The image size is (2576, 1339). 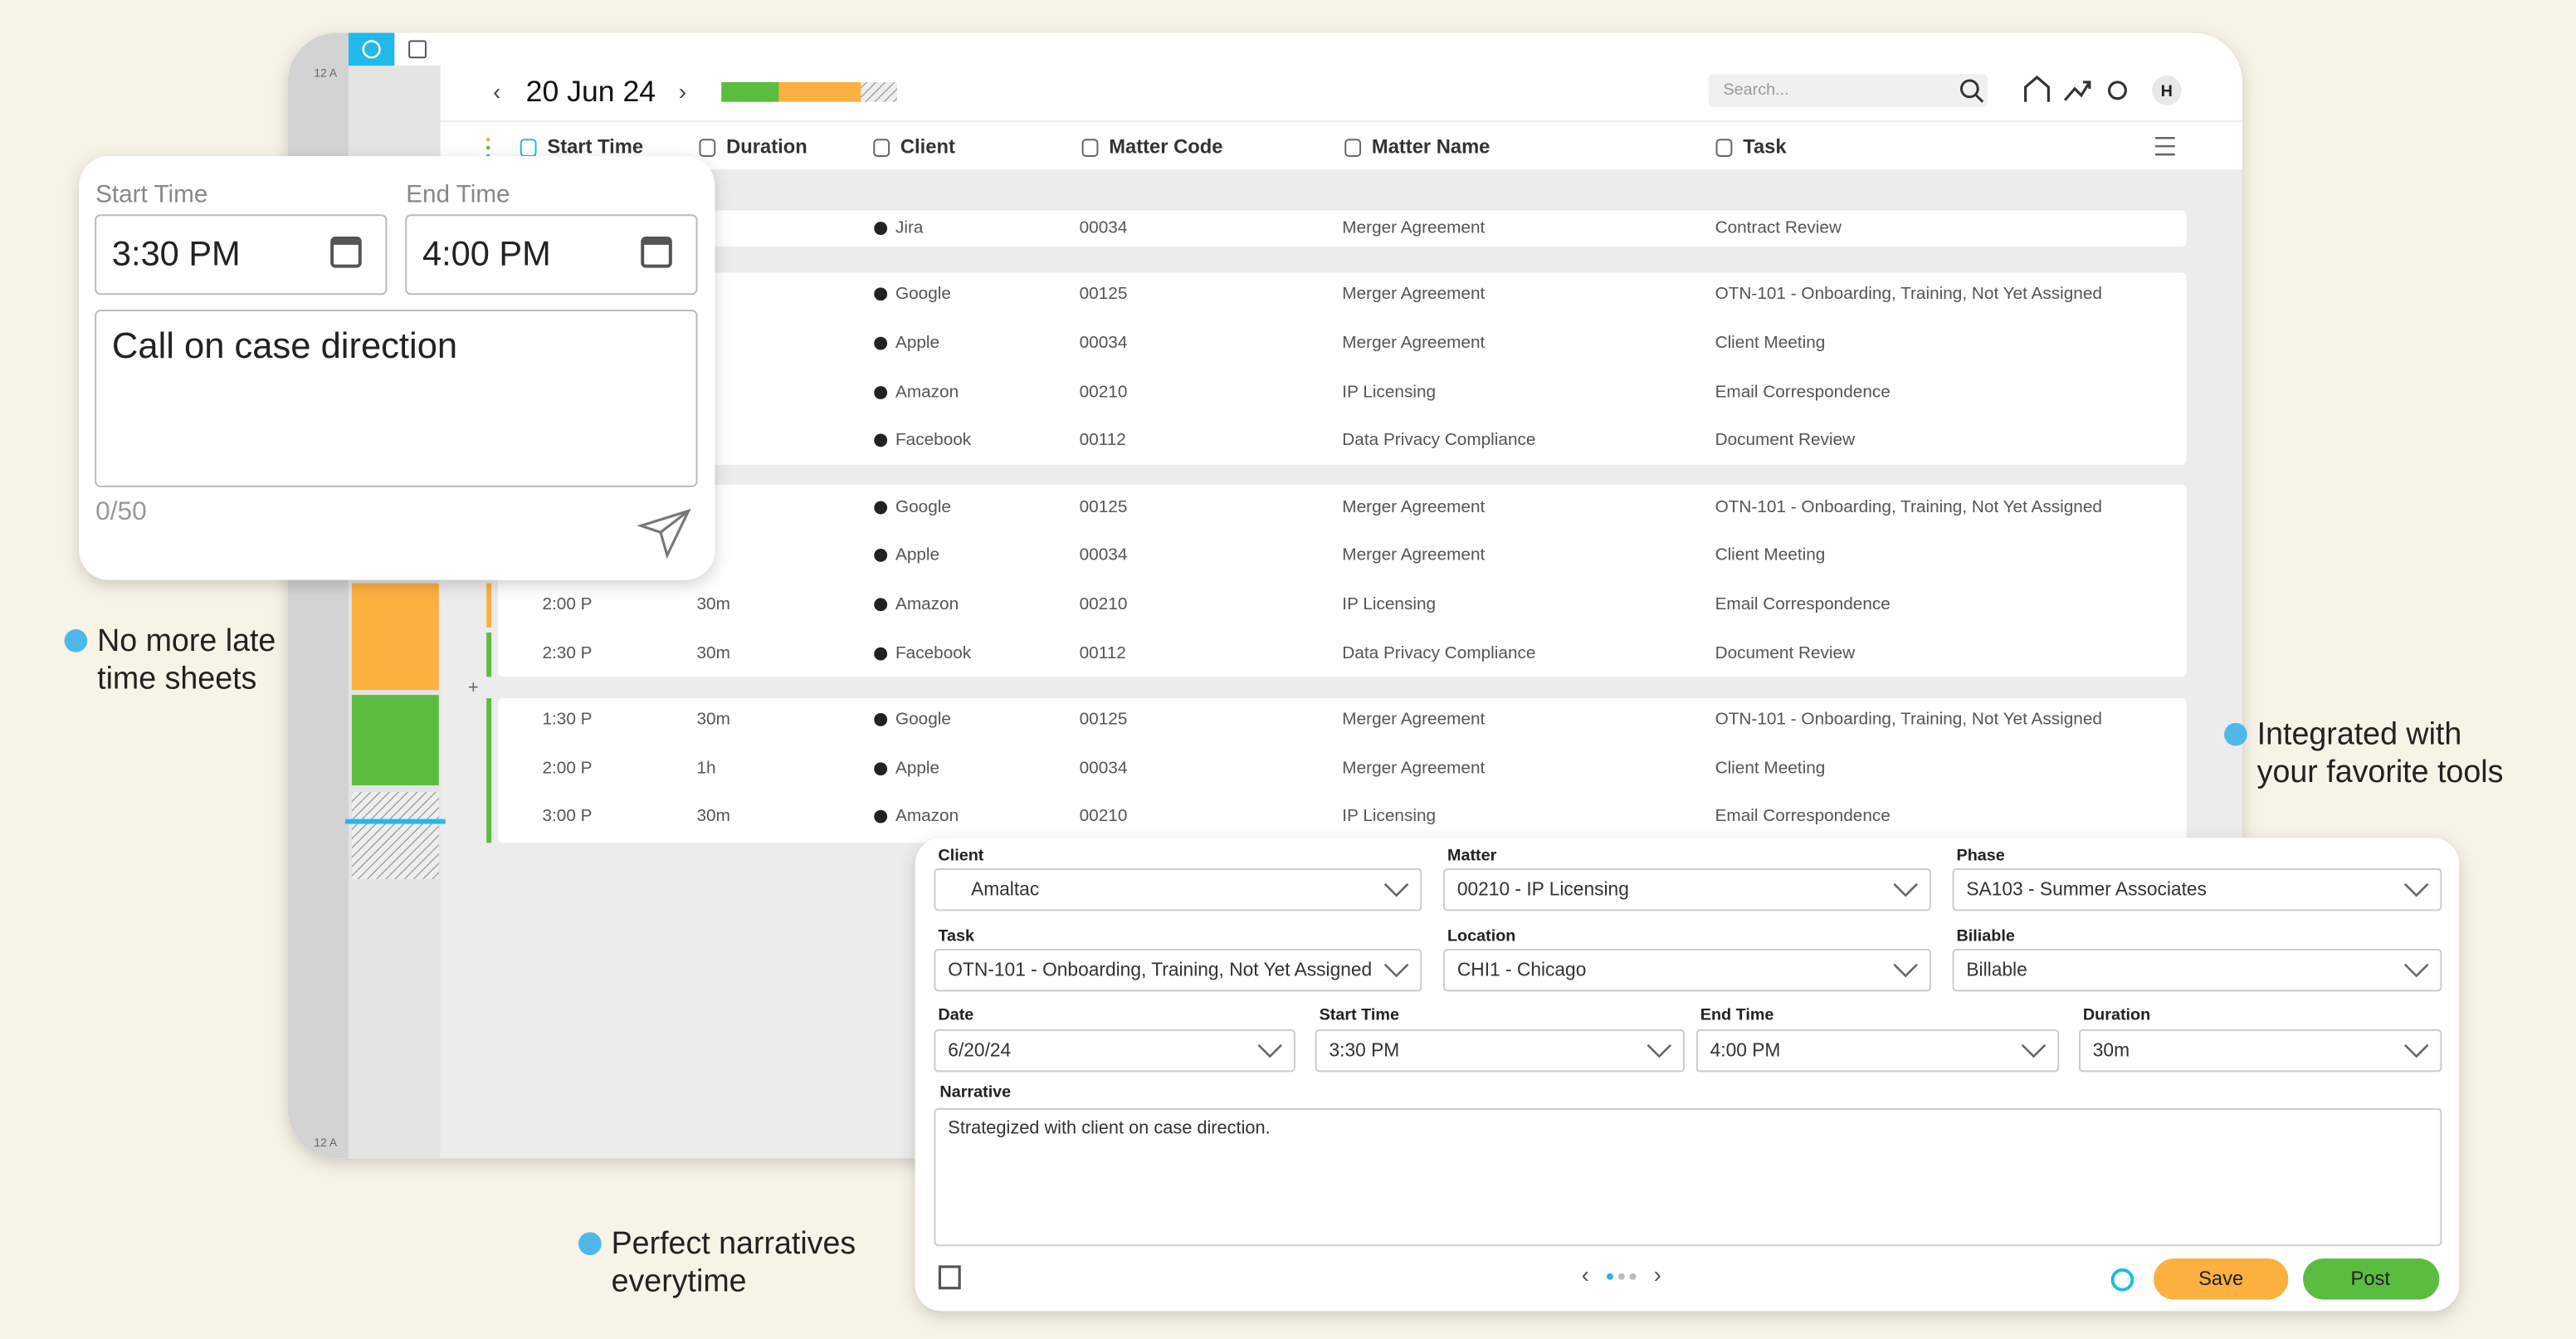 I want to click on column-header: Client, so click(x=928, y=147).